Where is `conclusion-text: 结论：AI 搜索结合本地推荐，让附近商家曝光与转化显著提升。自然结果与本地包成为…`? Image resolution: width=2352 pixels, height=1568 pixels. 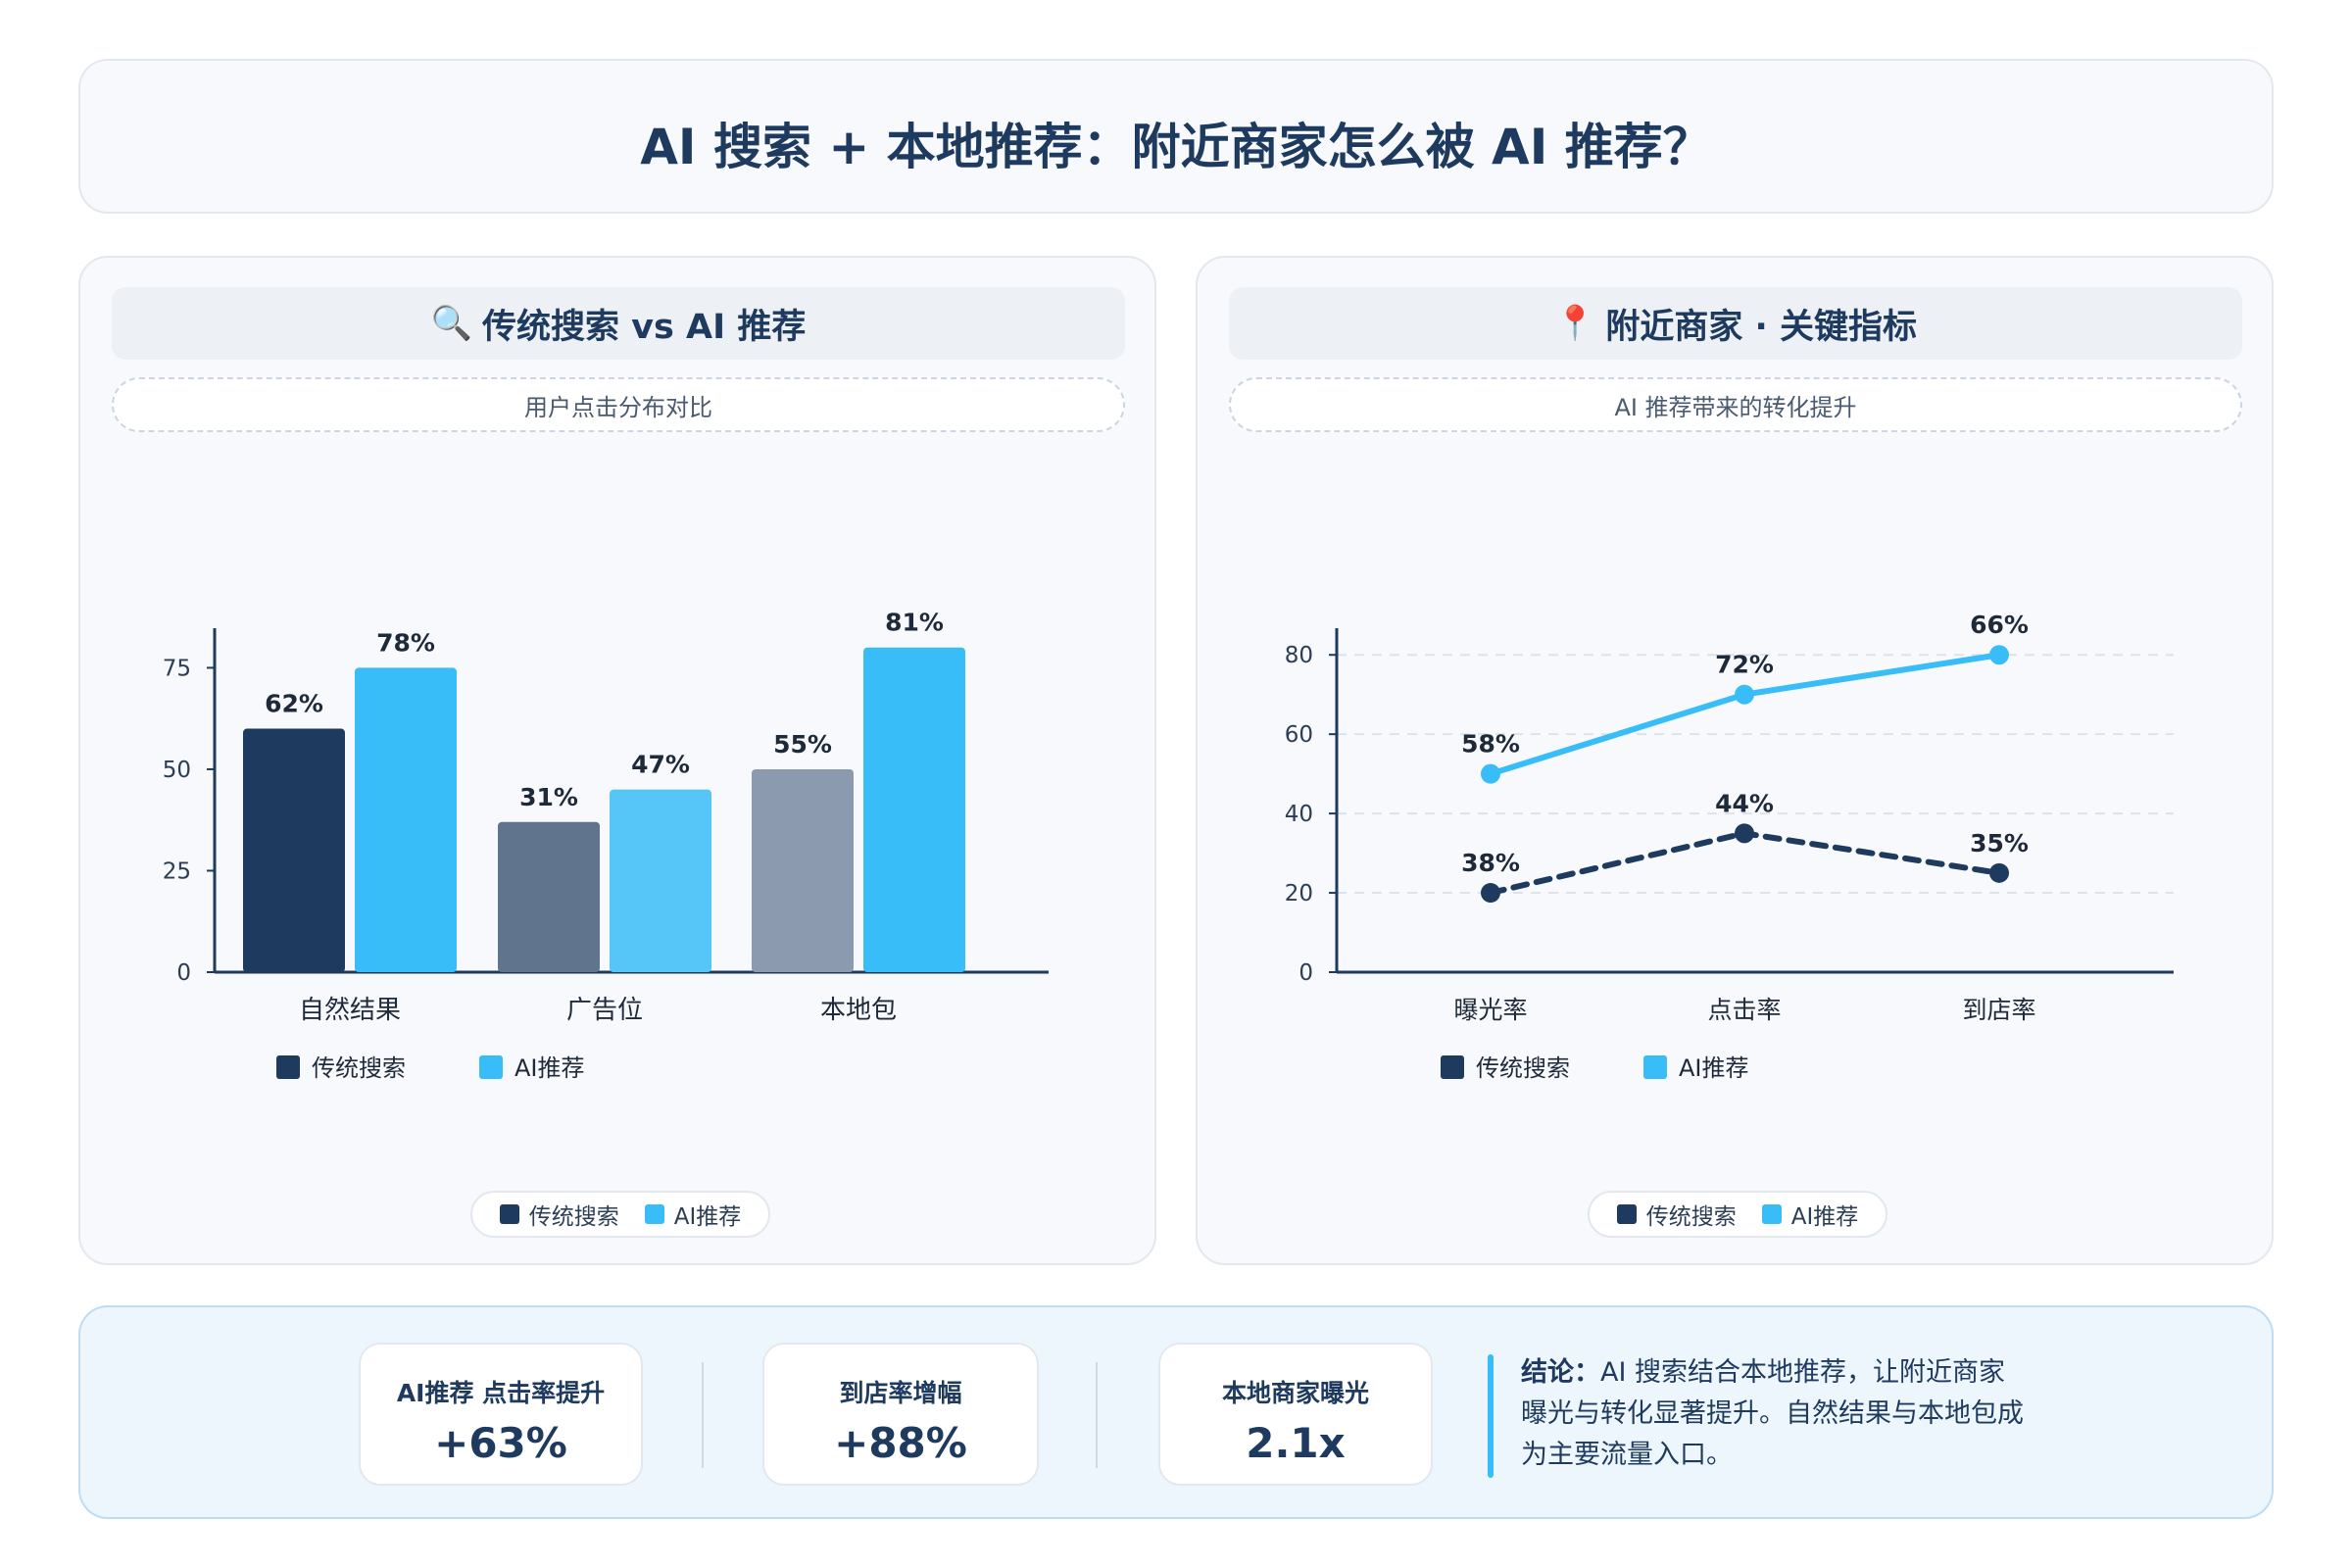
conclusion-text: 结论：AI 搜索结合本地推荐，让附近商家曝光与转化显著提升。自然结果与本地包成为… is located at coordinates (1776, 1414).